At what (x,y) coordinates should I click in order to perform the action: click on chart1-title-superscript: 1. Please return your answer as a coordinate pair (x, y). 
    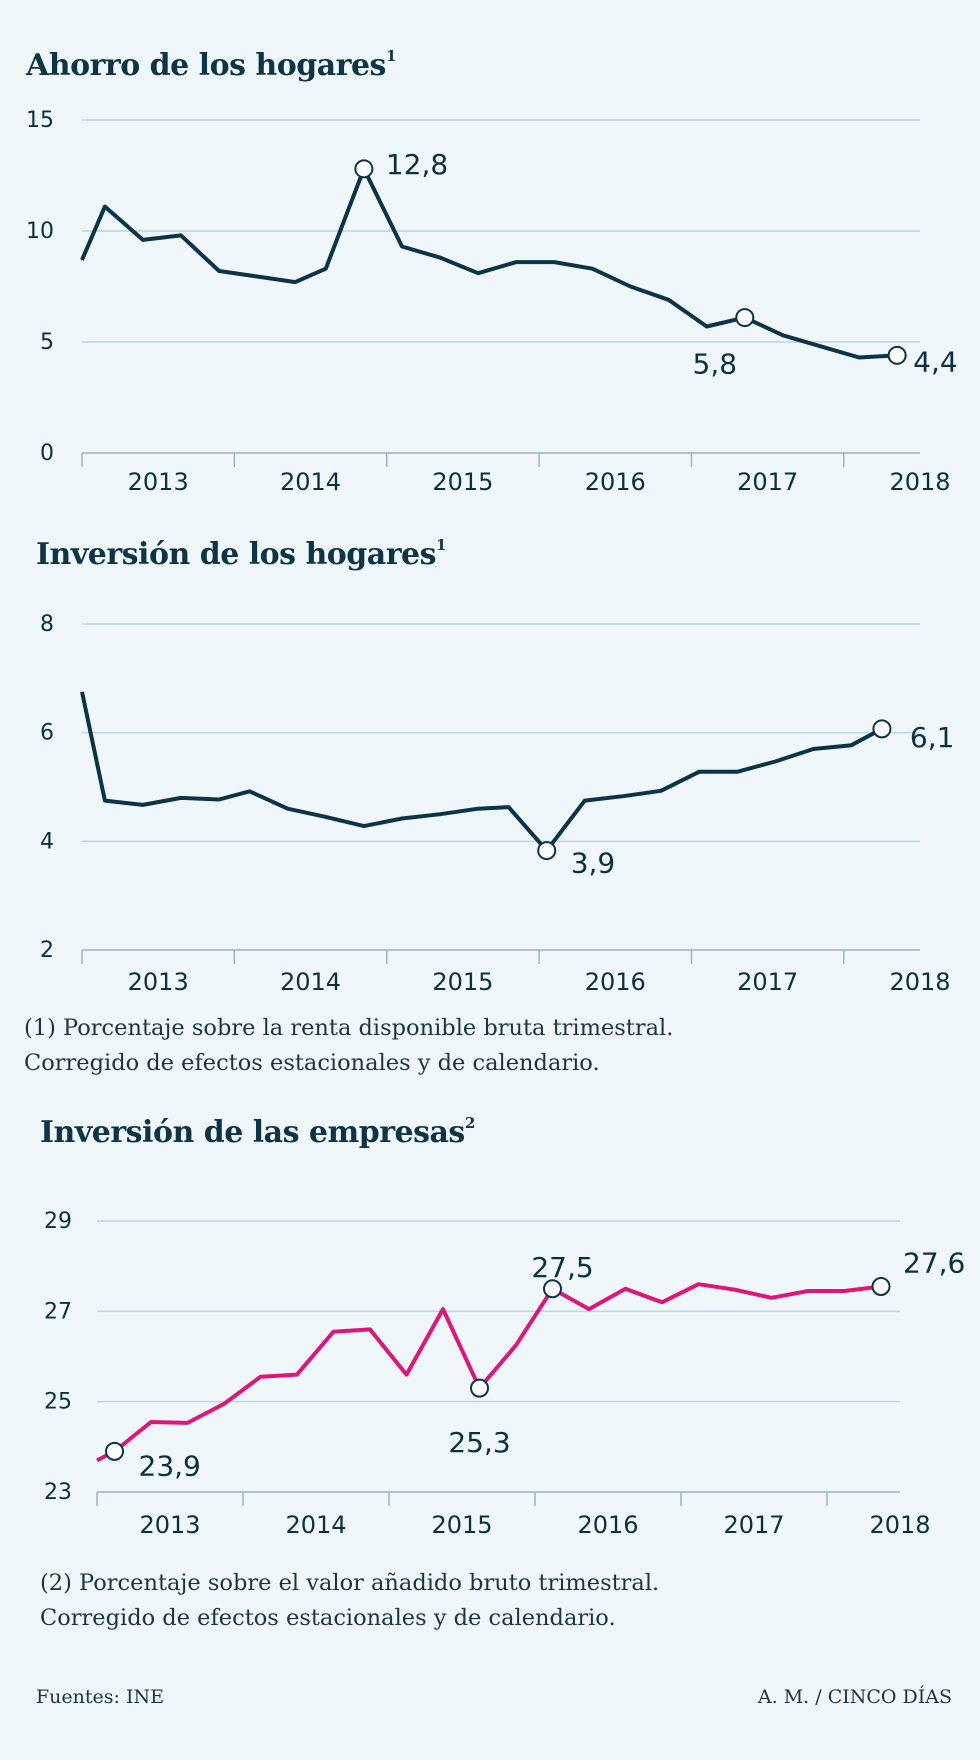
    Looking at the image, I should click on (390, 56).